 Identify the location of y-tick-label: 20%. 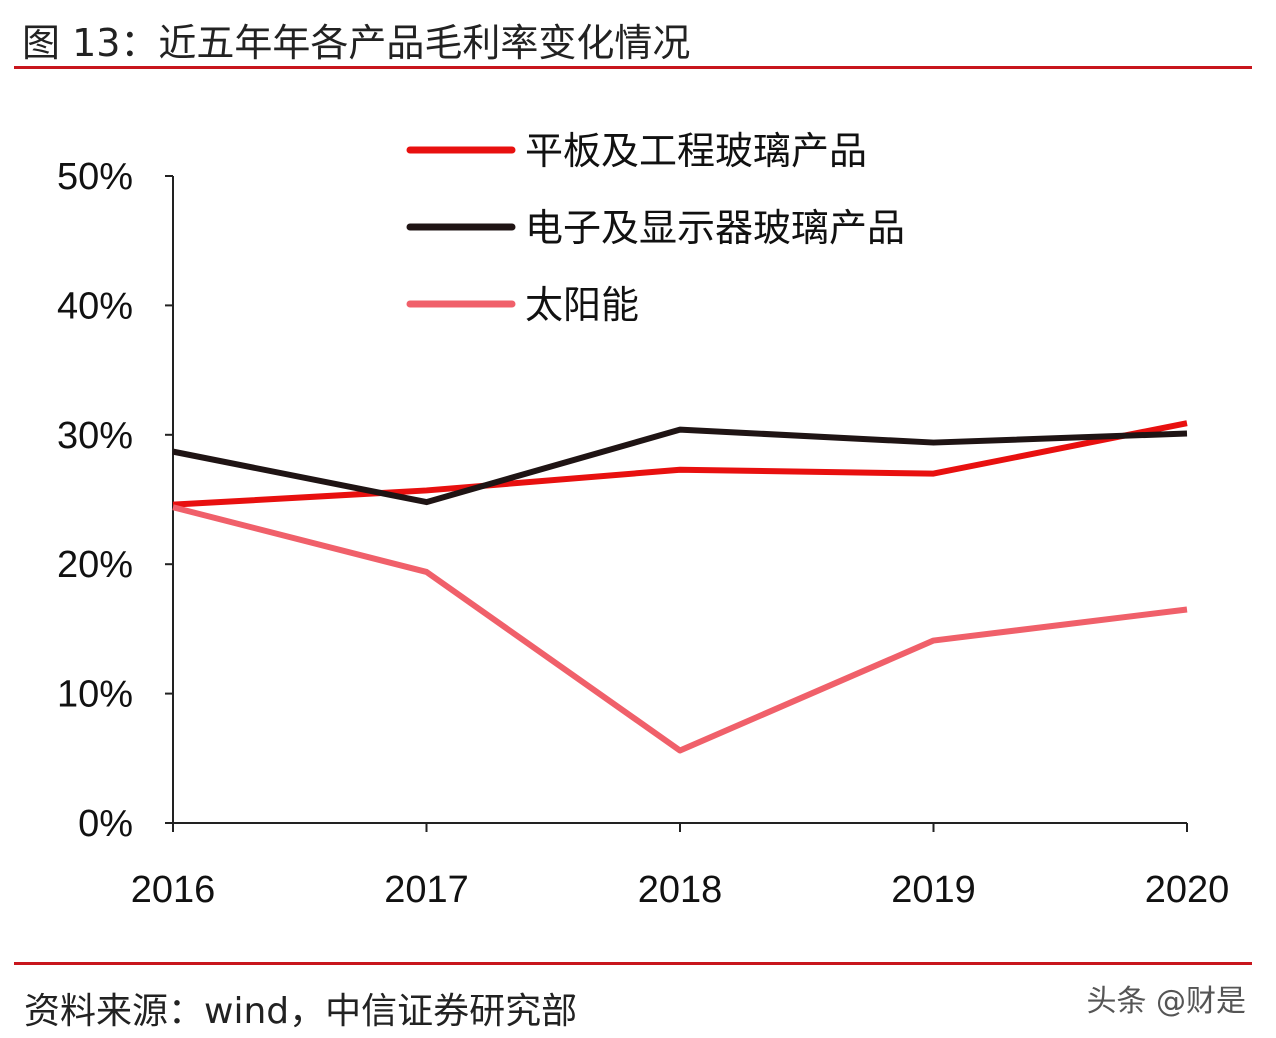
(95, 565).